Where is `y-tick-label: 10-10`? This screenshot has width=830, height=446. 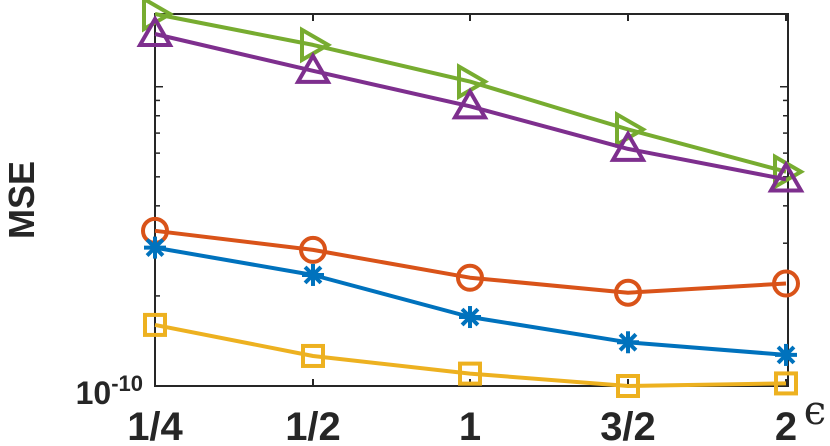
y-tick-label: 10-10 is located at coordinates (109, 391).